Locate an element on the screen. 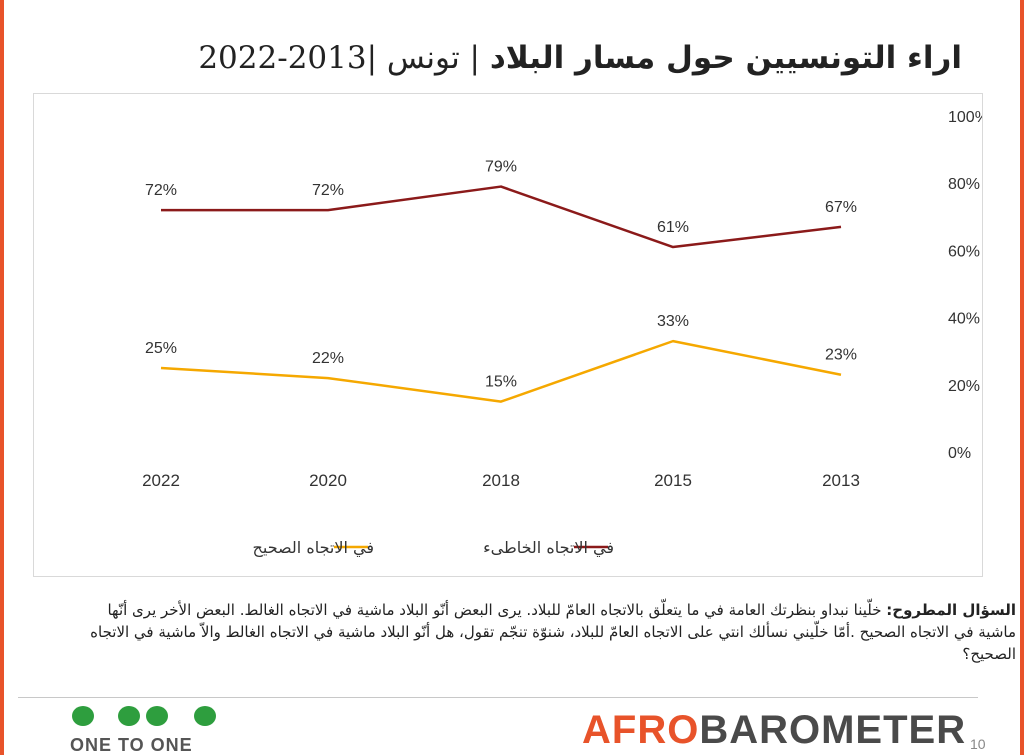 The height and width of the screenshot is (756, 1024). x-tick-label: 2013 is located at coordinates (841, 480).